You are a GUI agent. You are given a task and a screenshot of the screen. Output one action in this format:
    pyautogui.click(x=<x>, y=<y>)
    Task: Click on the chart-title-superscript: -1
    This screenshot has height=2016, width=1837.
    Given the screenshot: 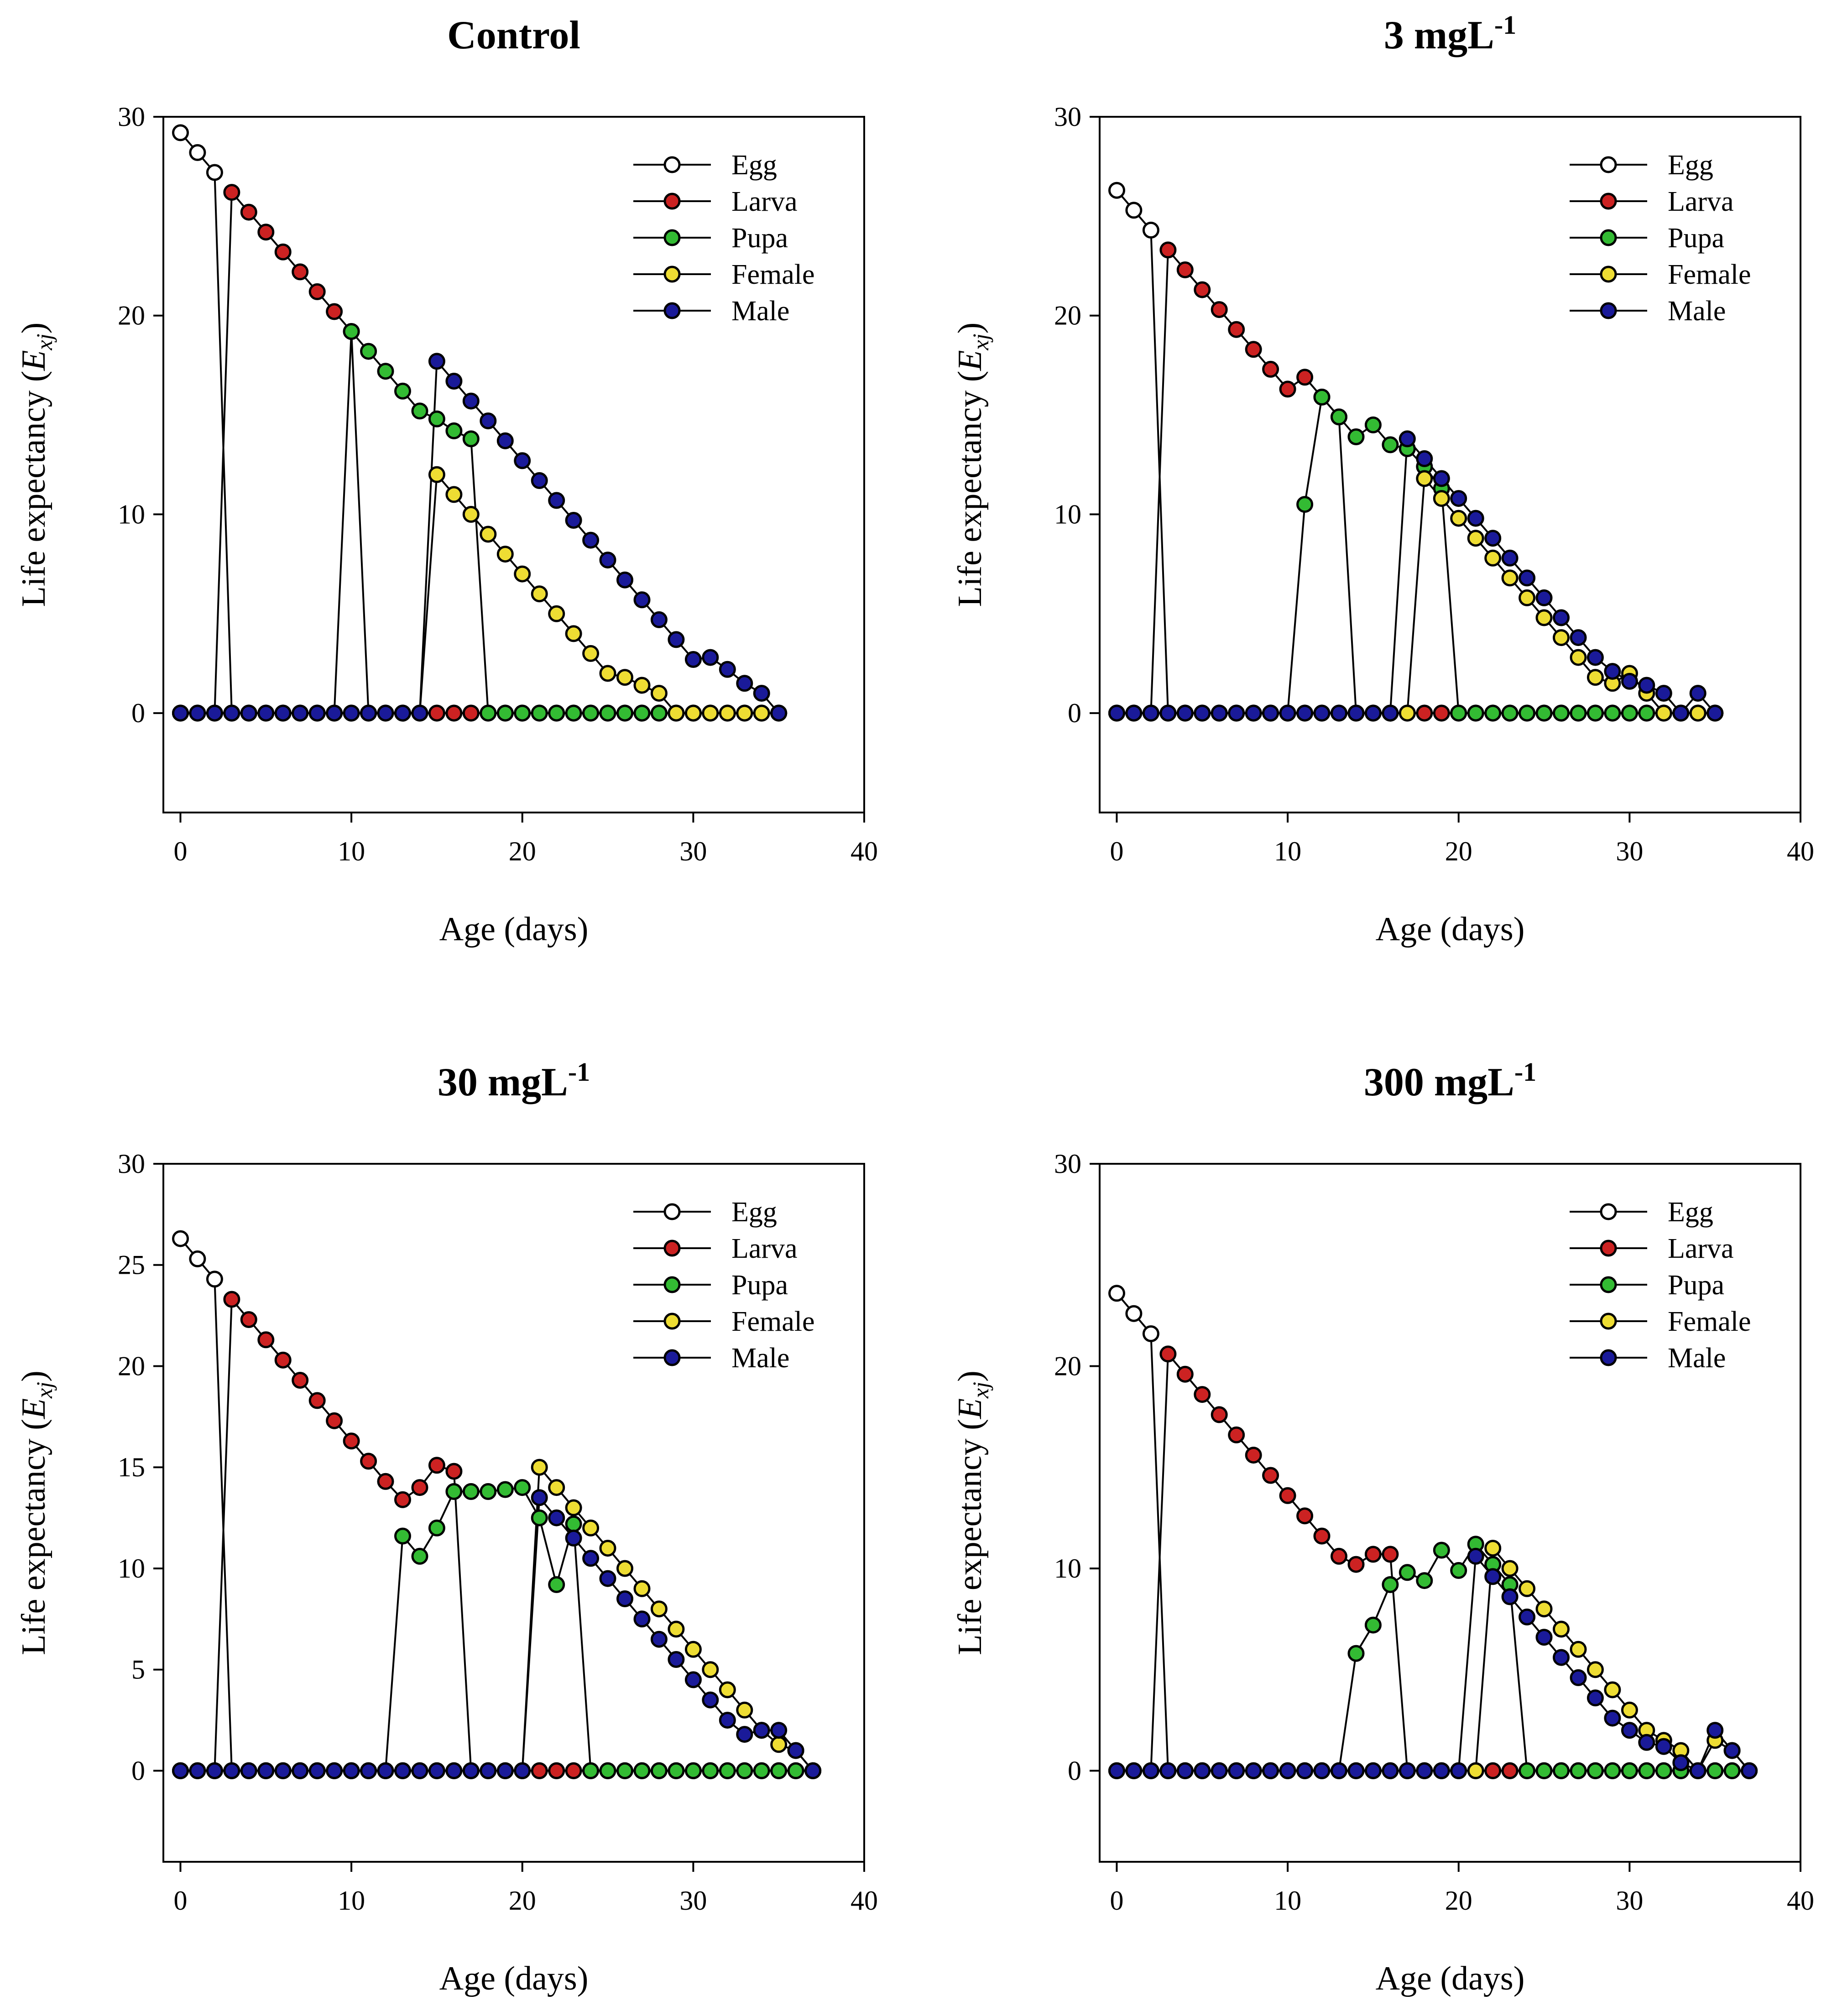 What is the action you would take?
    pyautogui.click(x=1505, y=25)
    